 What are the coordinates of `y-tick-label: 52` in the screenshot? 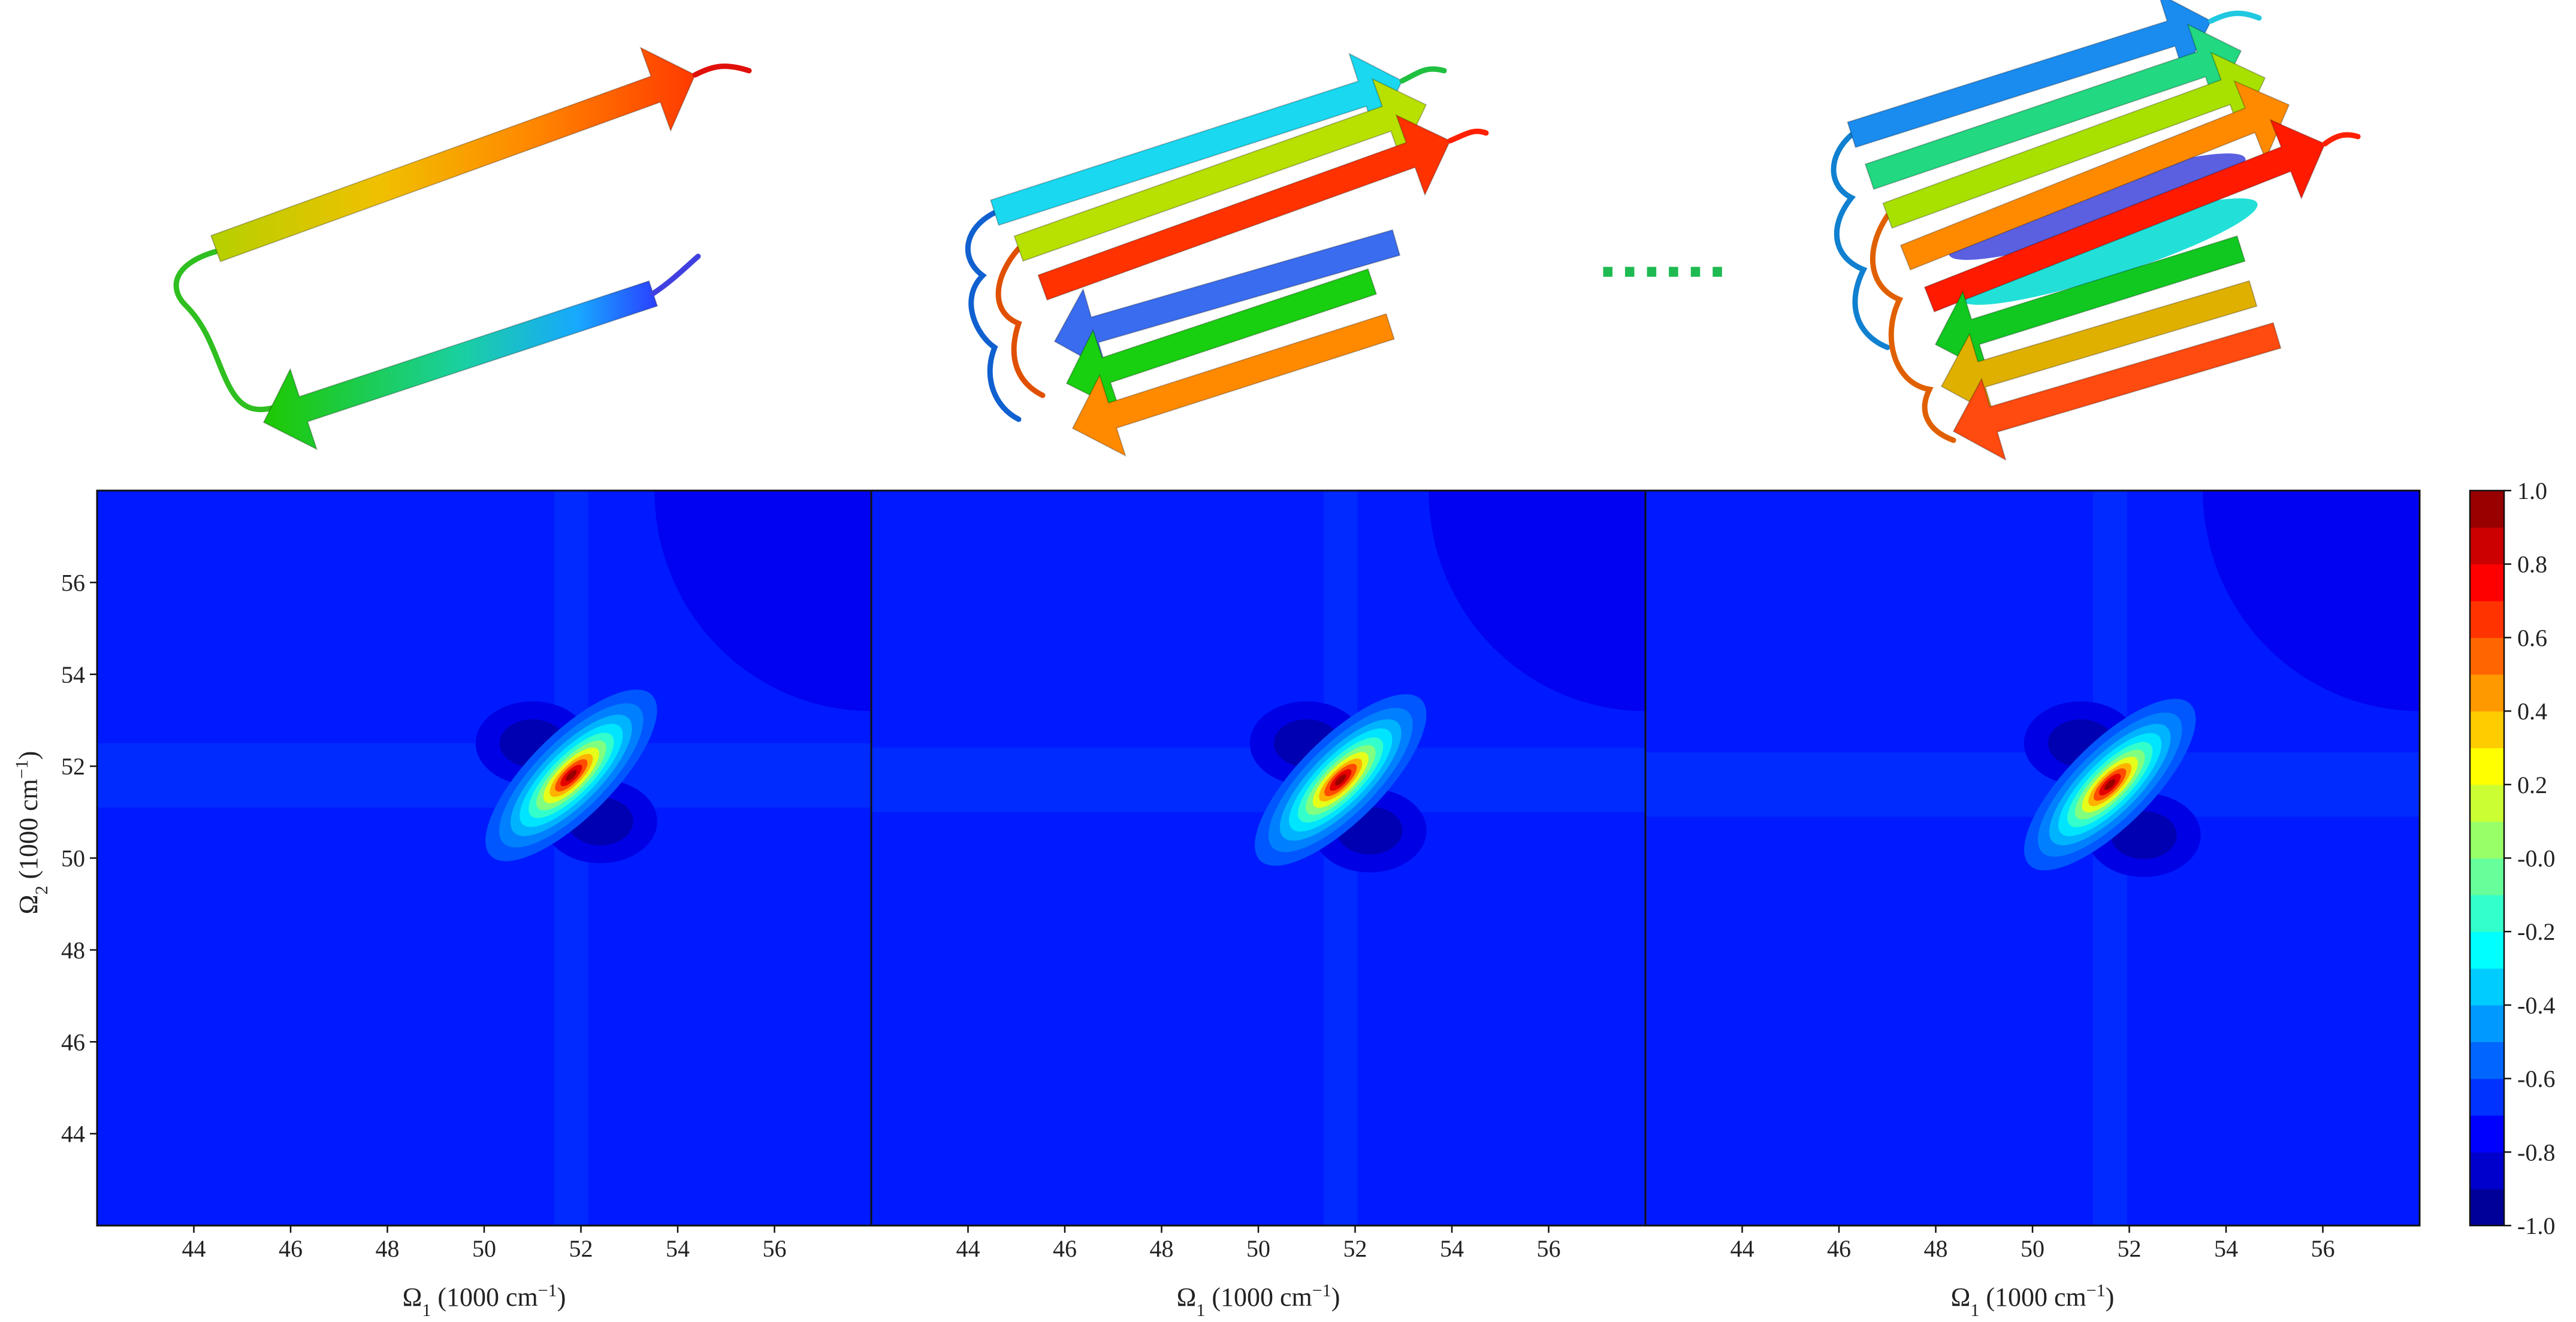 It's located at (73, 766).